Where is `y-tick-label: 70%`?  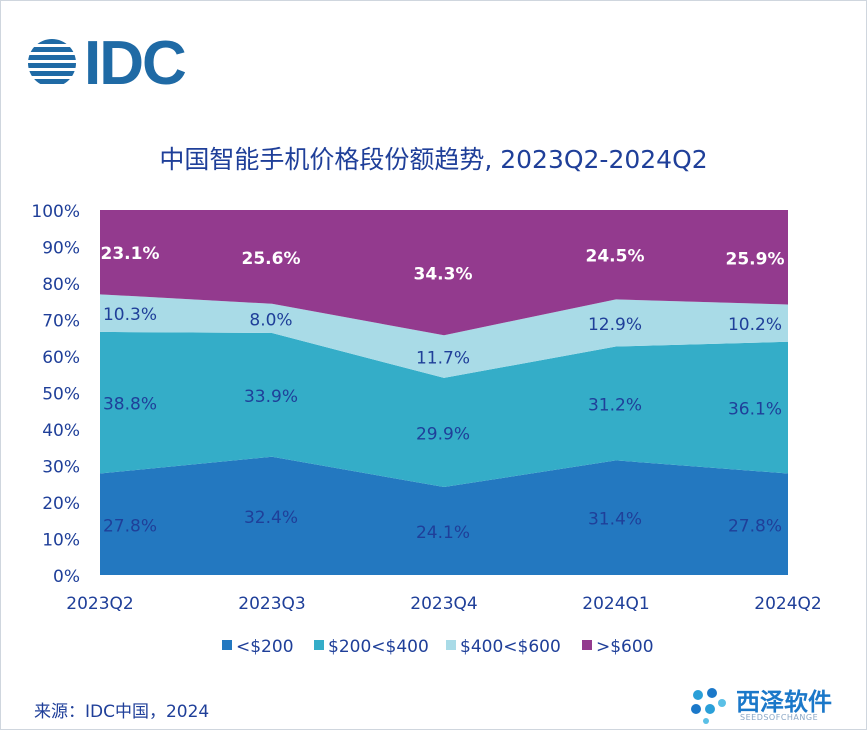
y-tick-label: 70% is located at coordinates (61, 322).